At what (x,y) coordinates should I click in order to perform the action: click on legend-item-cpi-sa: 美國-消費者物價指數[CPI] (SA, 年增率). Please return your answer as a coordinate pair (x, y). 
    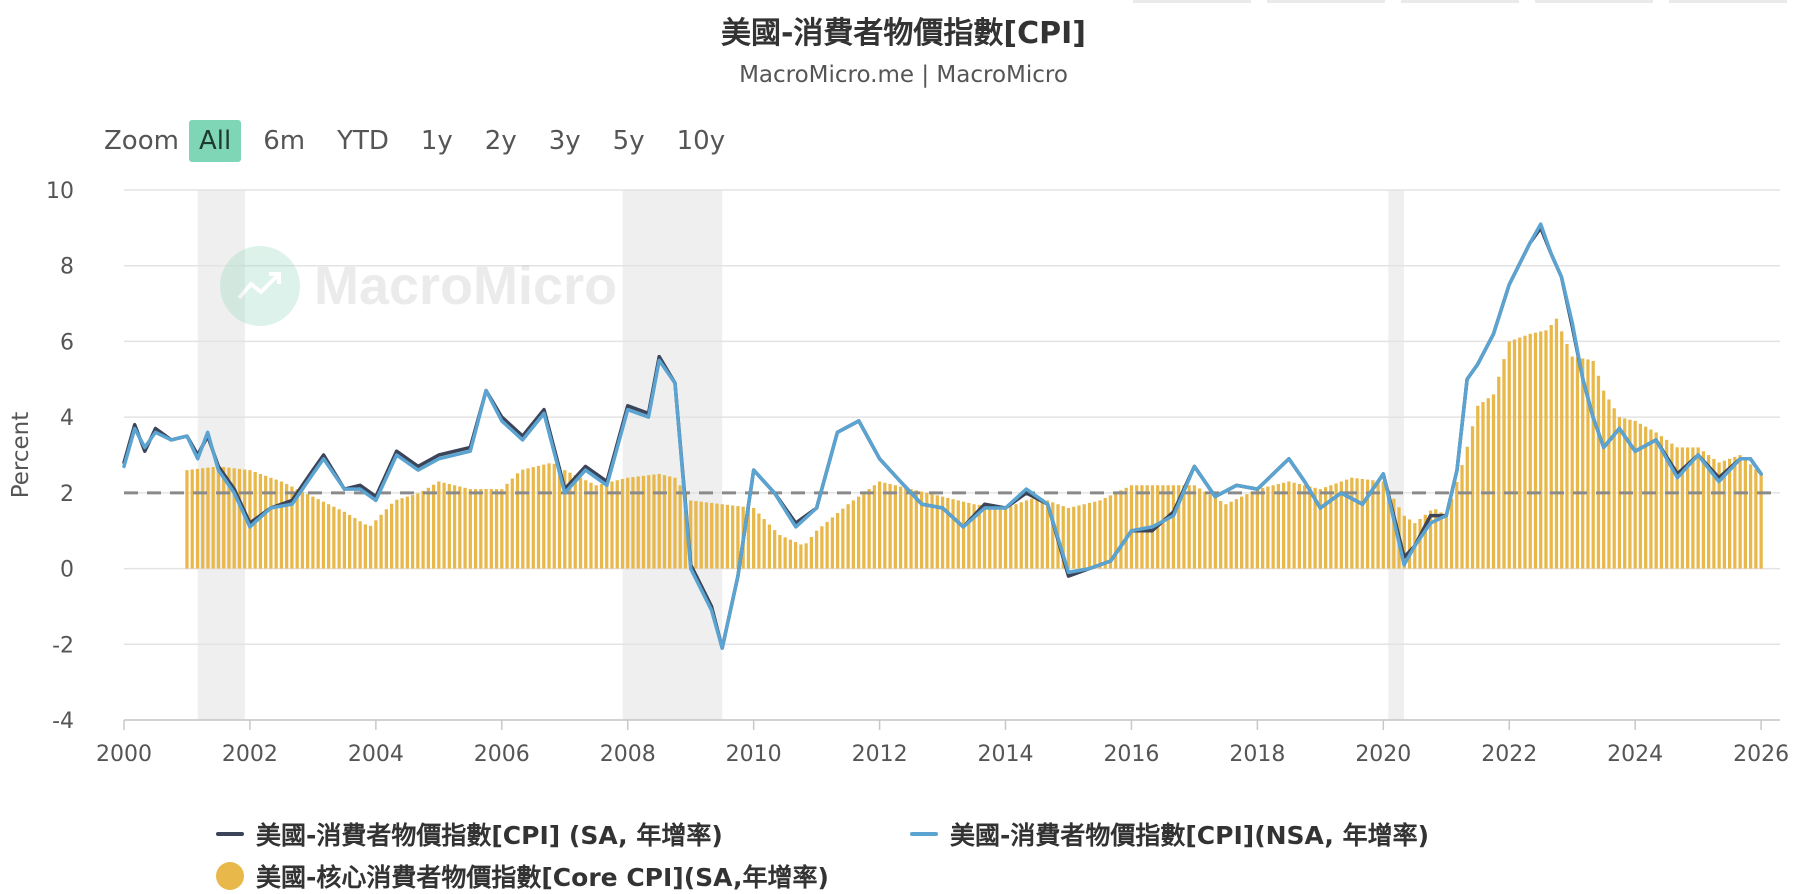
    Looking at the image, I should click on (469, 834).